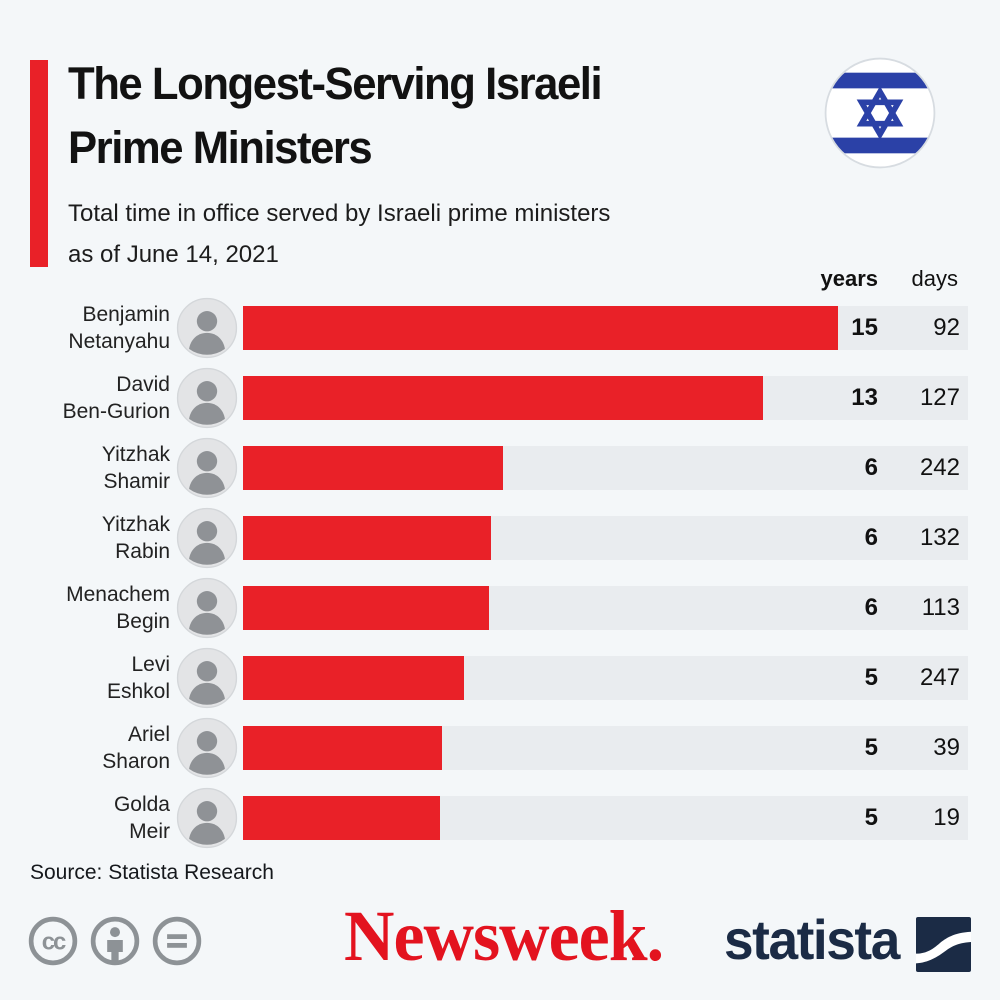  Describe the element at coordinates (116, 411) in the screenshot. I see `pm-name-line2: Ben-Gurion` at that location.